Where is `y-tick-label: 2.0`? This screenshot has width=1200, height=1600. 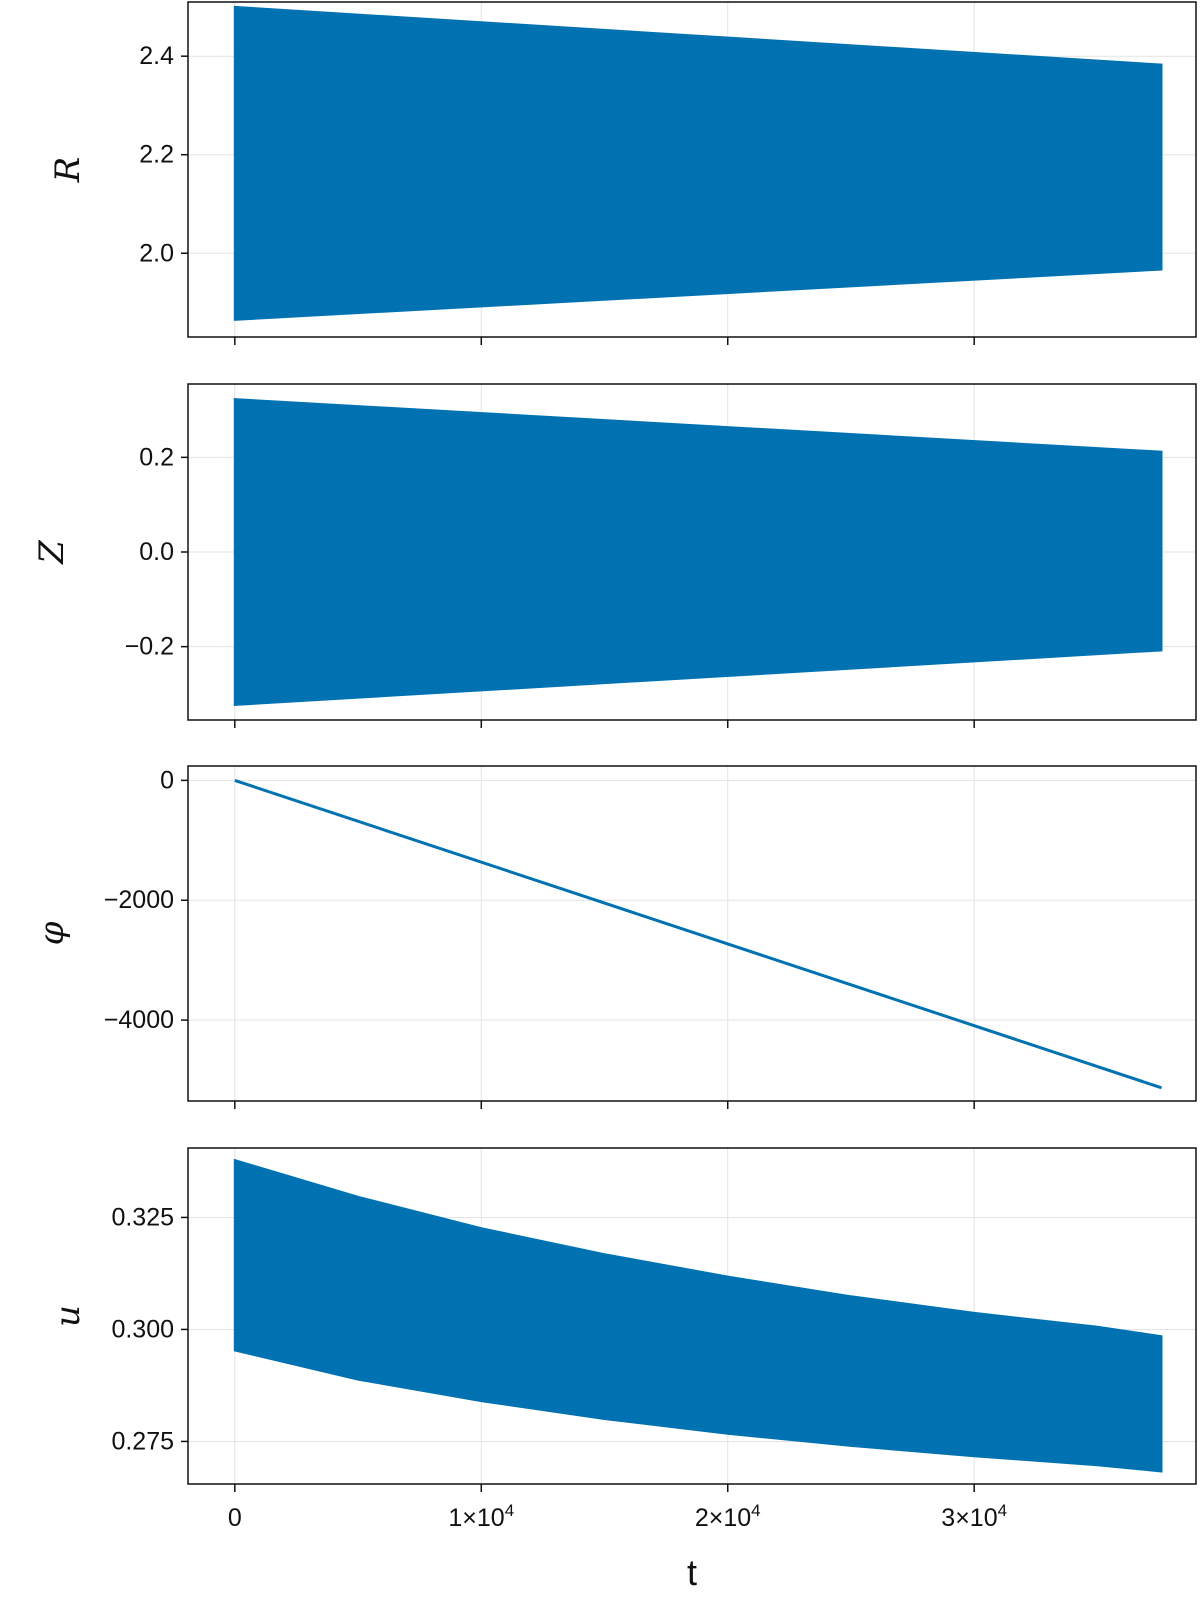 y-tick-label: 2.0 is located at coordinates (156, 253).